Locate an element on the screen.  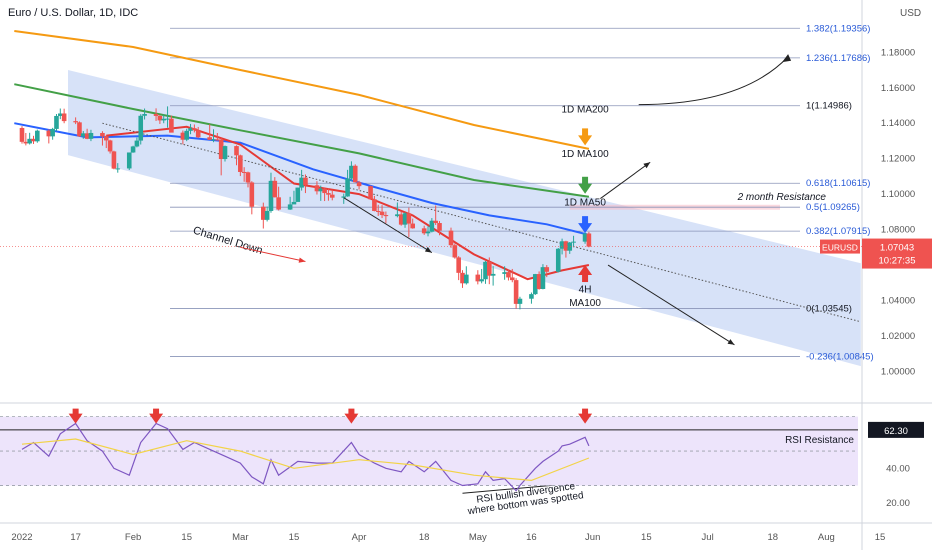
arrow-ma100-stem is located at coordinates (585, 180).